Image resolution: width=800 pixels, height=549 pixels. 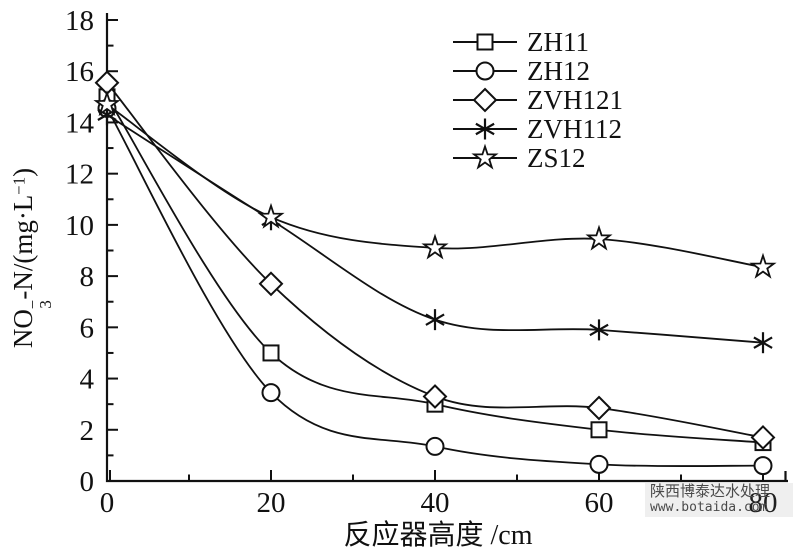 What do you see at coordinates (574, 129) in the screenshot?
I see `legend-label-ZVH112: ZVH112` at bounding box center [574, 129].